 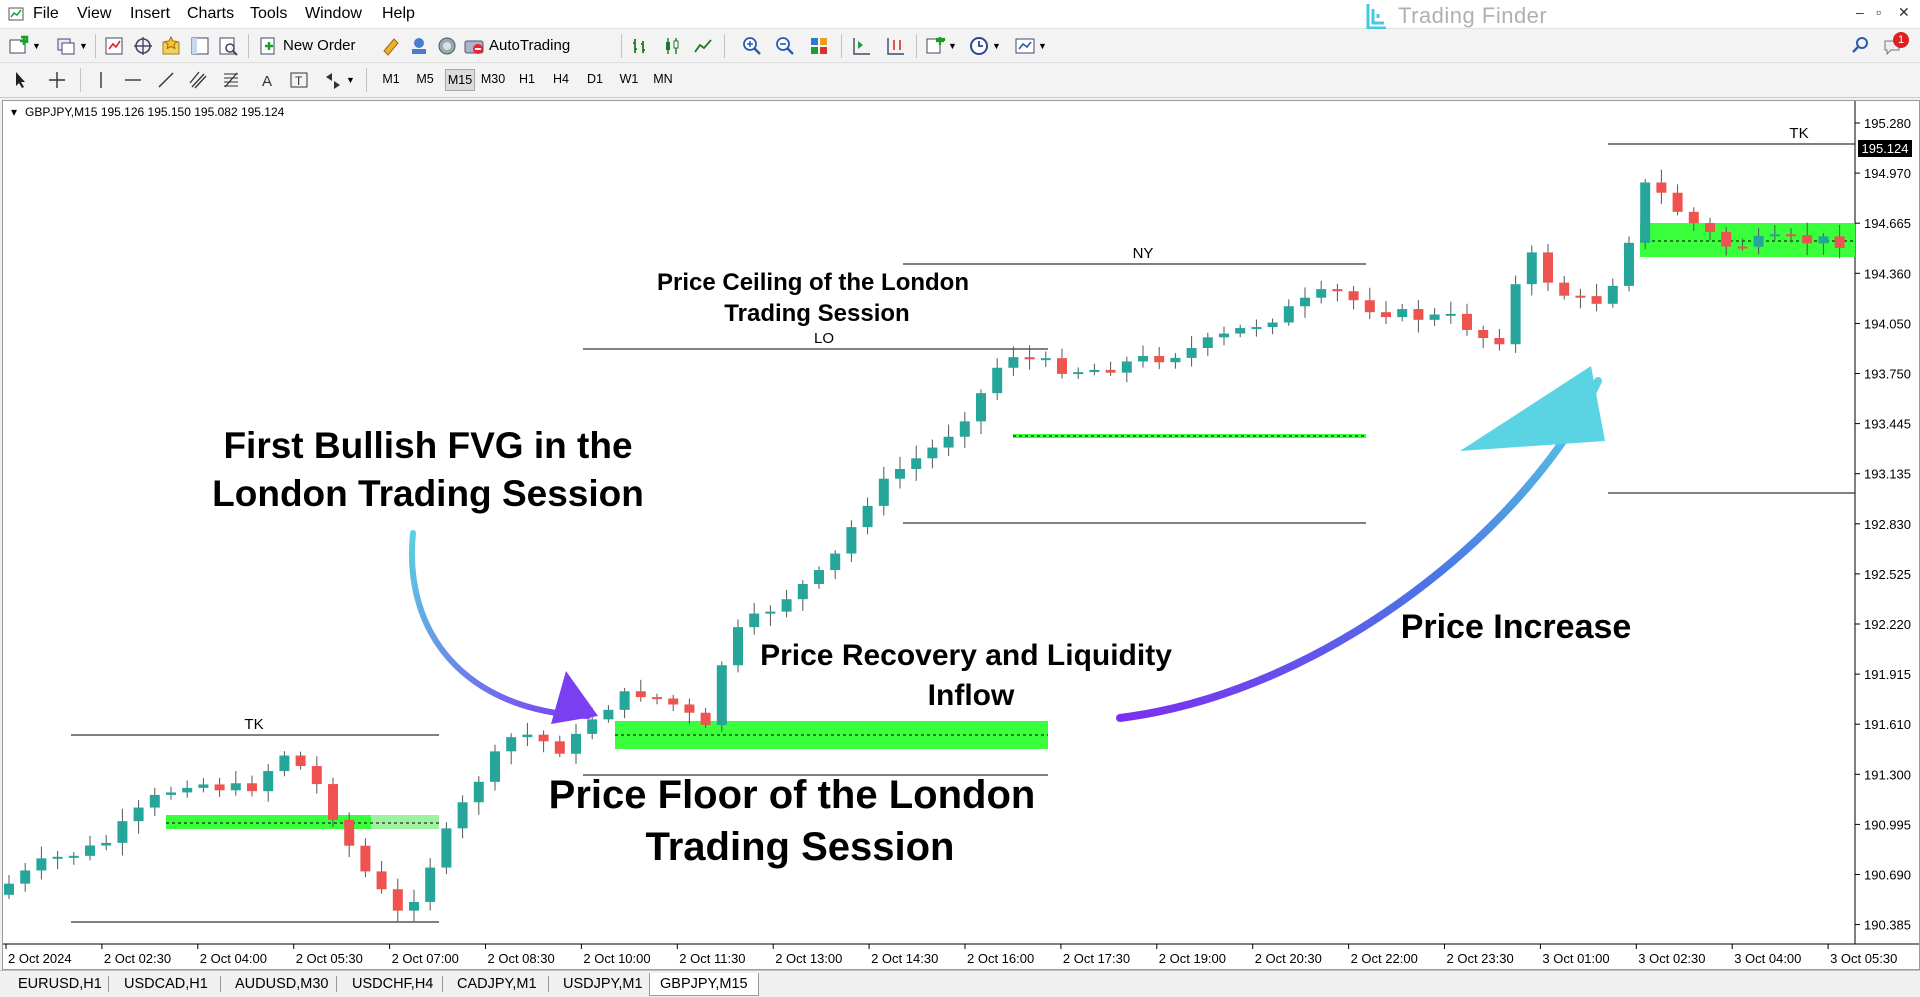 I want to click on menu-insert: Insert, so click(x=150, y=13).